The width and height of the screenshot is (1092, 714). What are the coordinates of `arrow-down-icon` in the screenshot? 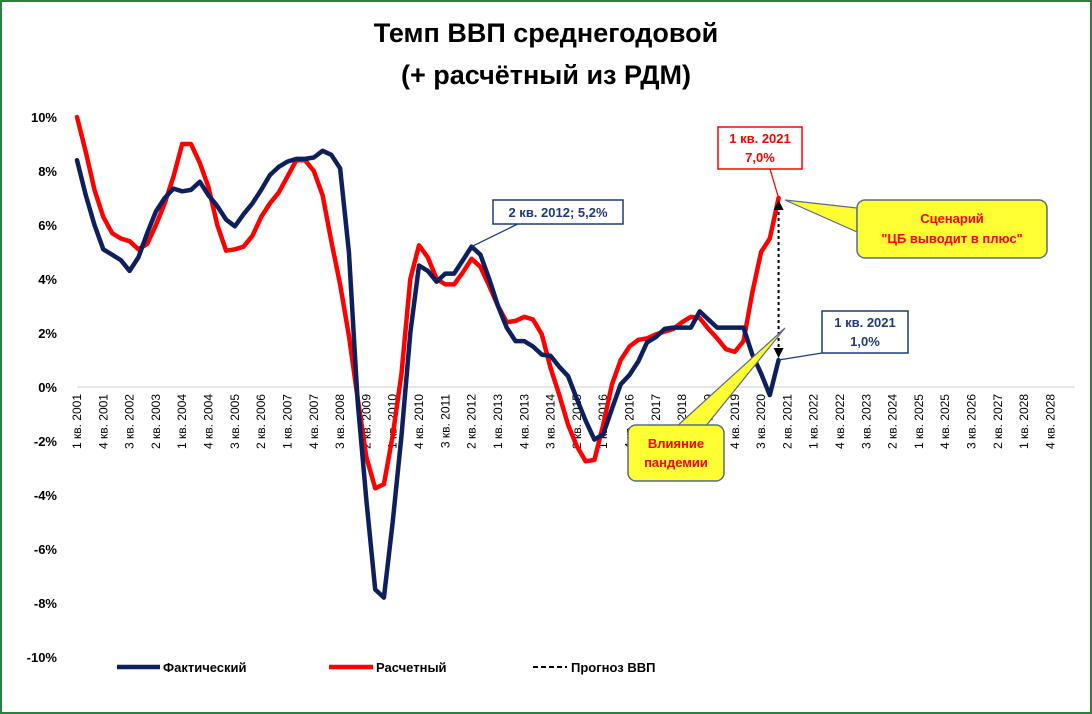 It's located at (778, 353).